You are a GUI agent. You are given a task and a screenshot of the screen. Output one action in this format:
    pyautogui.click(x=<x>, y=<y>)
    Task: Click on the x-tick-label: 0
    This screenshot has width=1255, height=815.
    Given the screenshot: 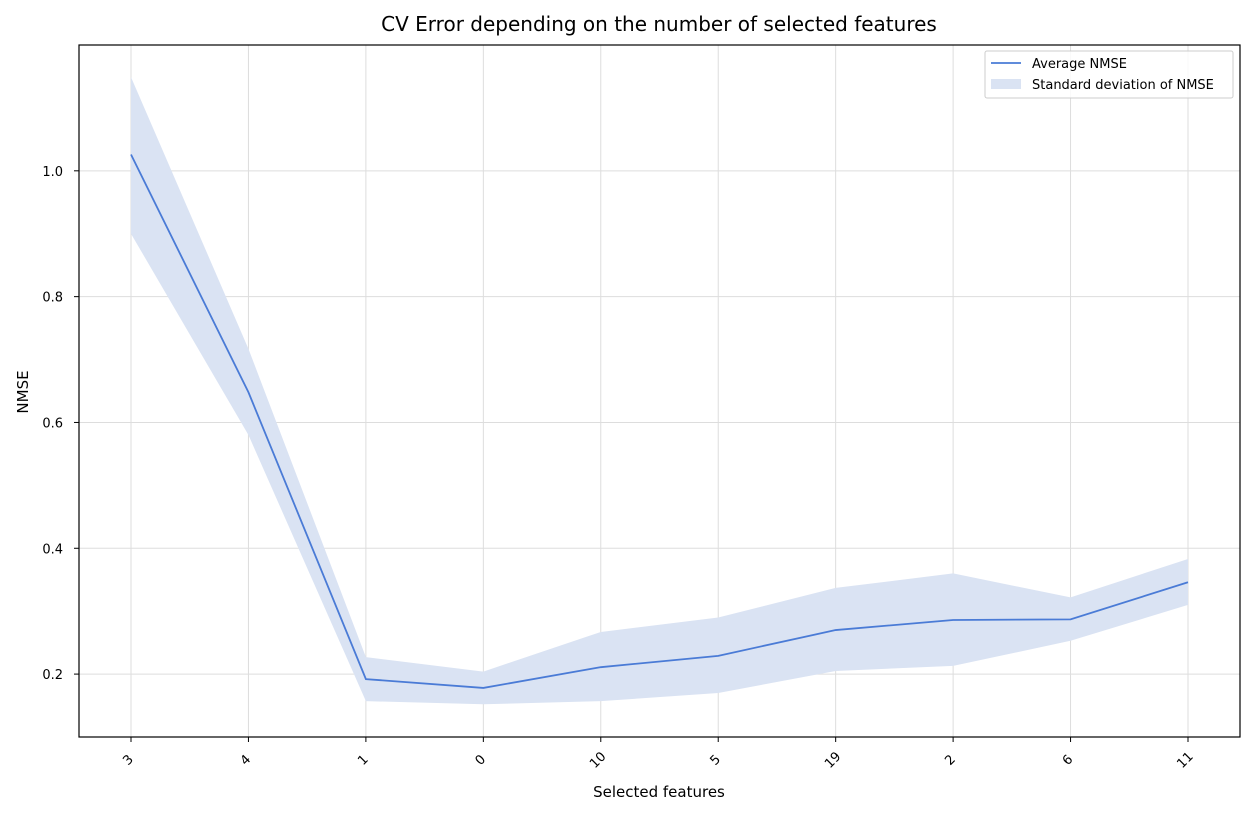 What is the action you would take?
    pyautogui.click(x=481, y=760)
    